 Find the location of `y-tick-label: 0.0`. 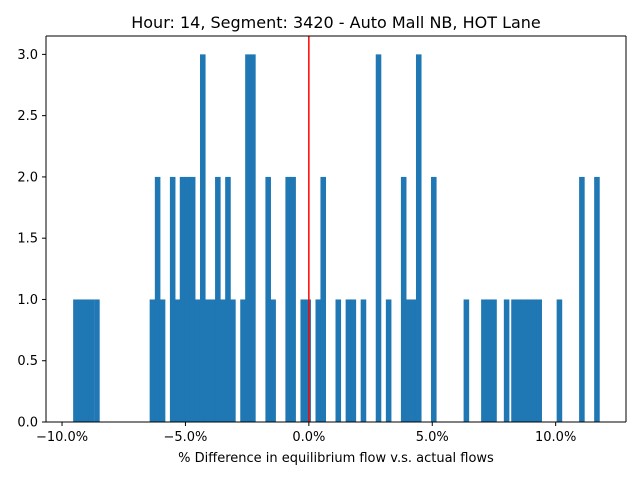

y-tick-label: 0.0 is located at coordinates (27, 423).